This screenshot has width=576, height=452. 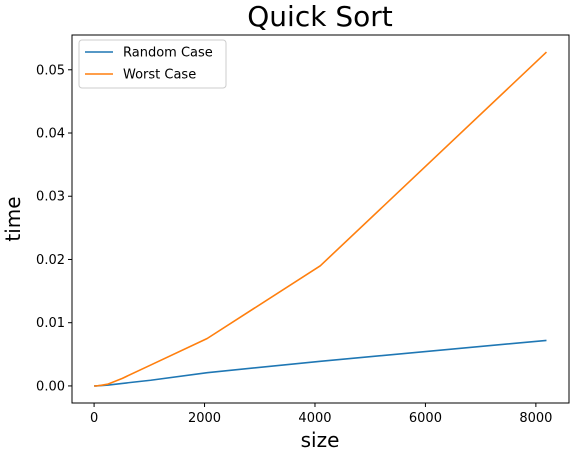 I want to click on x-axis-ticks: 0 2000 4000 6000 8000, so click(x=321, y=414).